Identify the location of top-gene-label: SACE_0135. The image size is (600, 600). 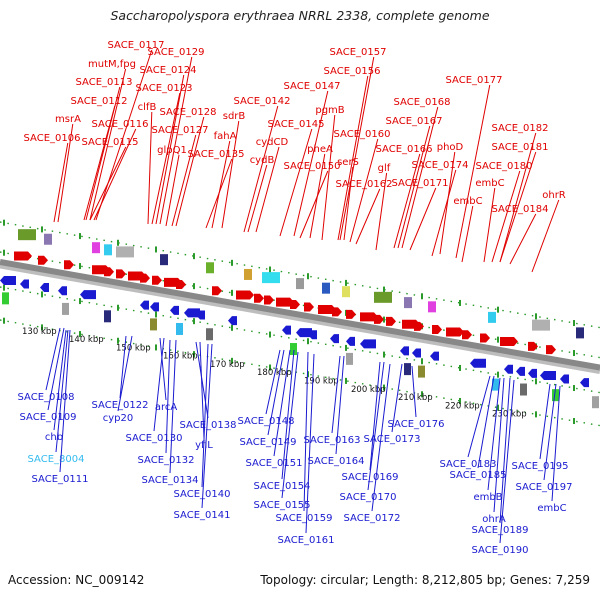
(216, 154).